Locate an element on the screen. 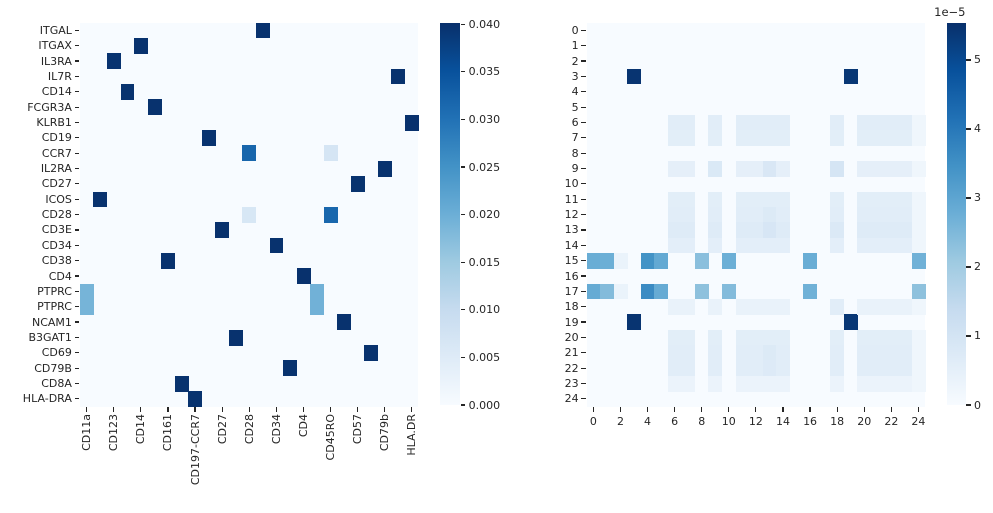 Image resolution: width=993 pixels, height=513 pixels. y-tick-label: 22 is located at coordinates (571, 368).